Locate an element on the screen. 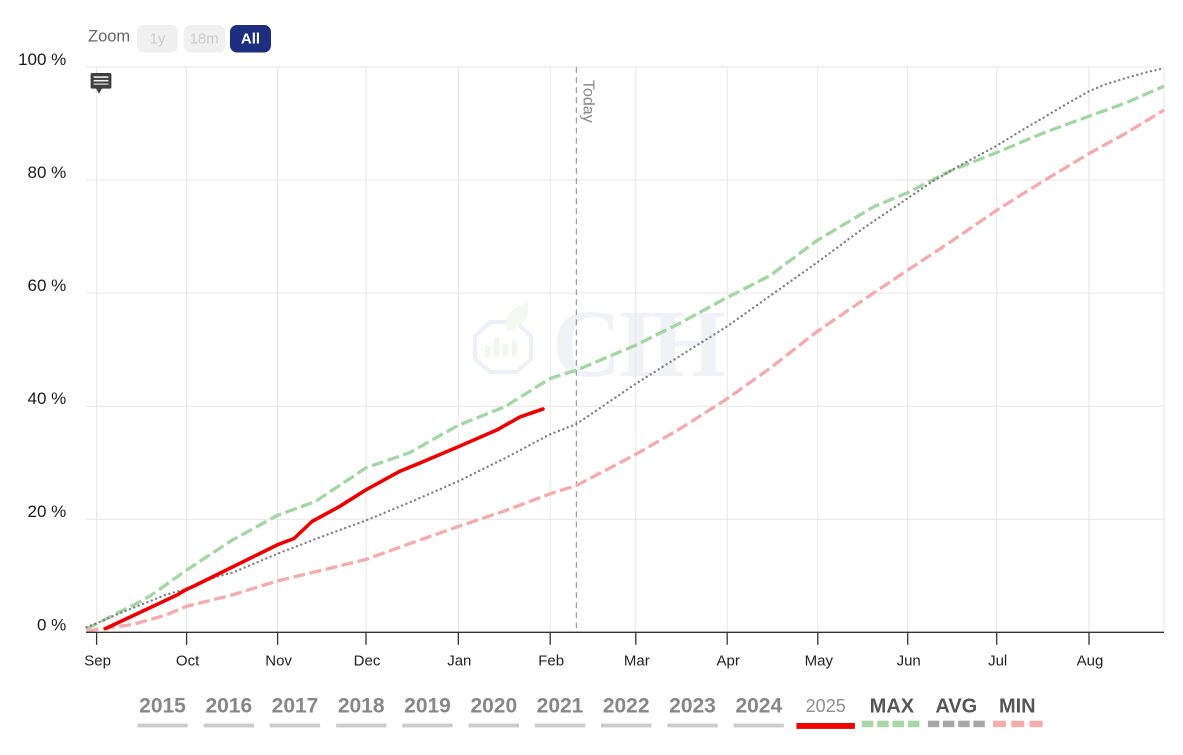 This screenshot has width=1183, height=755. svg-text: Jun is located at coordinates (909, 661).